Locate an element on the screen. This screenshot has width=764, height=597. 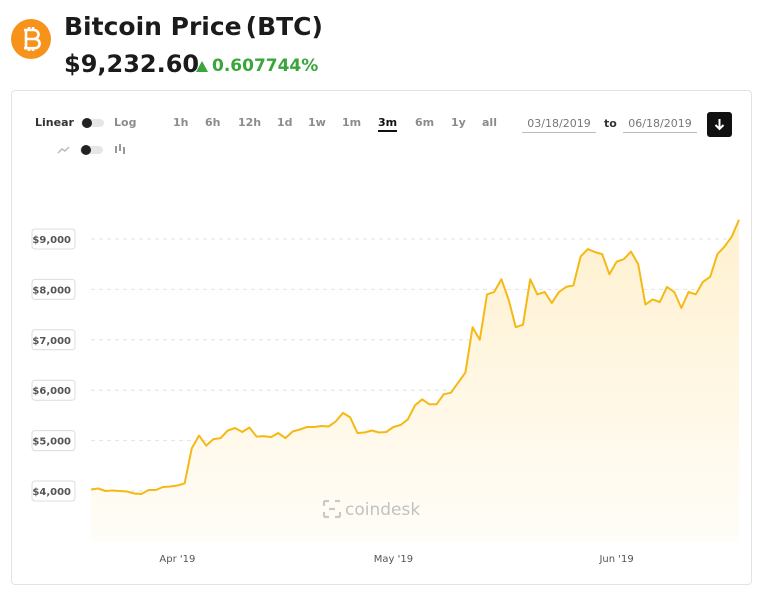
title-text: Bitcoin Price is located at coordinates (153, 26).